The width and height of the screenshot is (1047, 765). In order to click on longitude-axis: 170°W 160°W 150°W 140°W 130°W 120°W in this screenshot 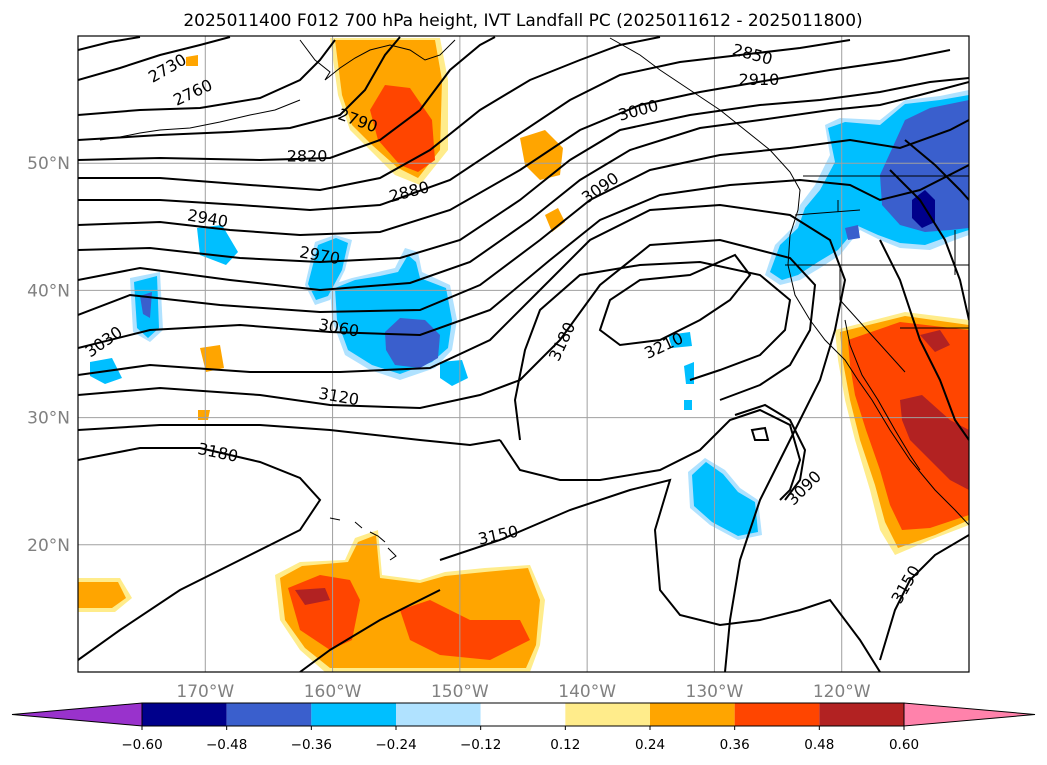, I will do `click(523, 692)`.